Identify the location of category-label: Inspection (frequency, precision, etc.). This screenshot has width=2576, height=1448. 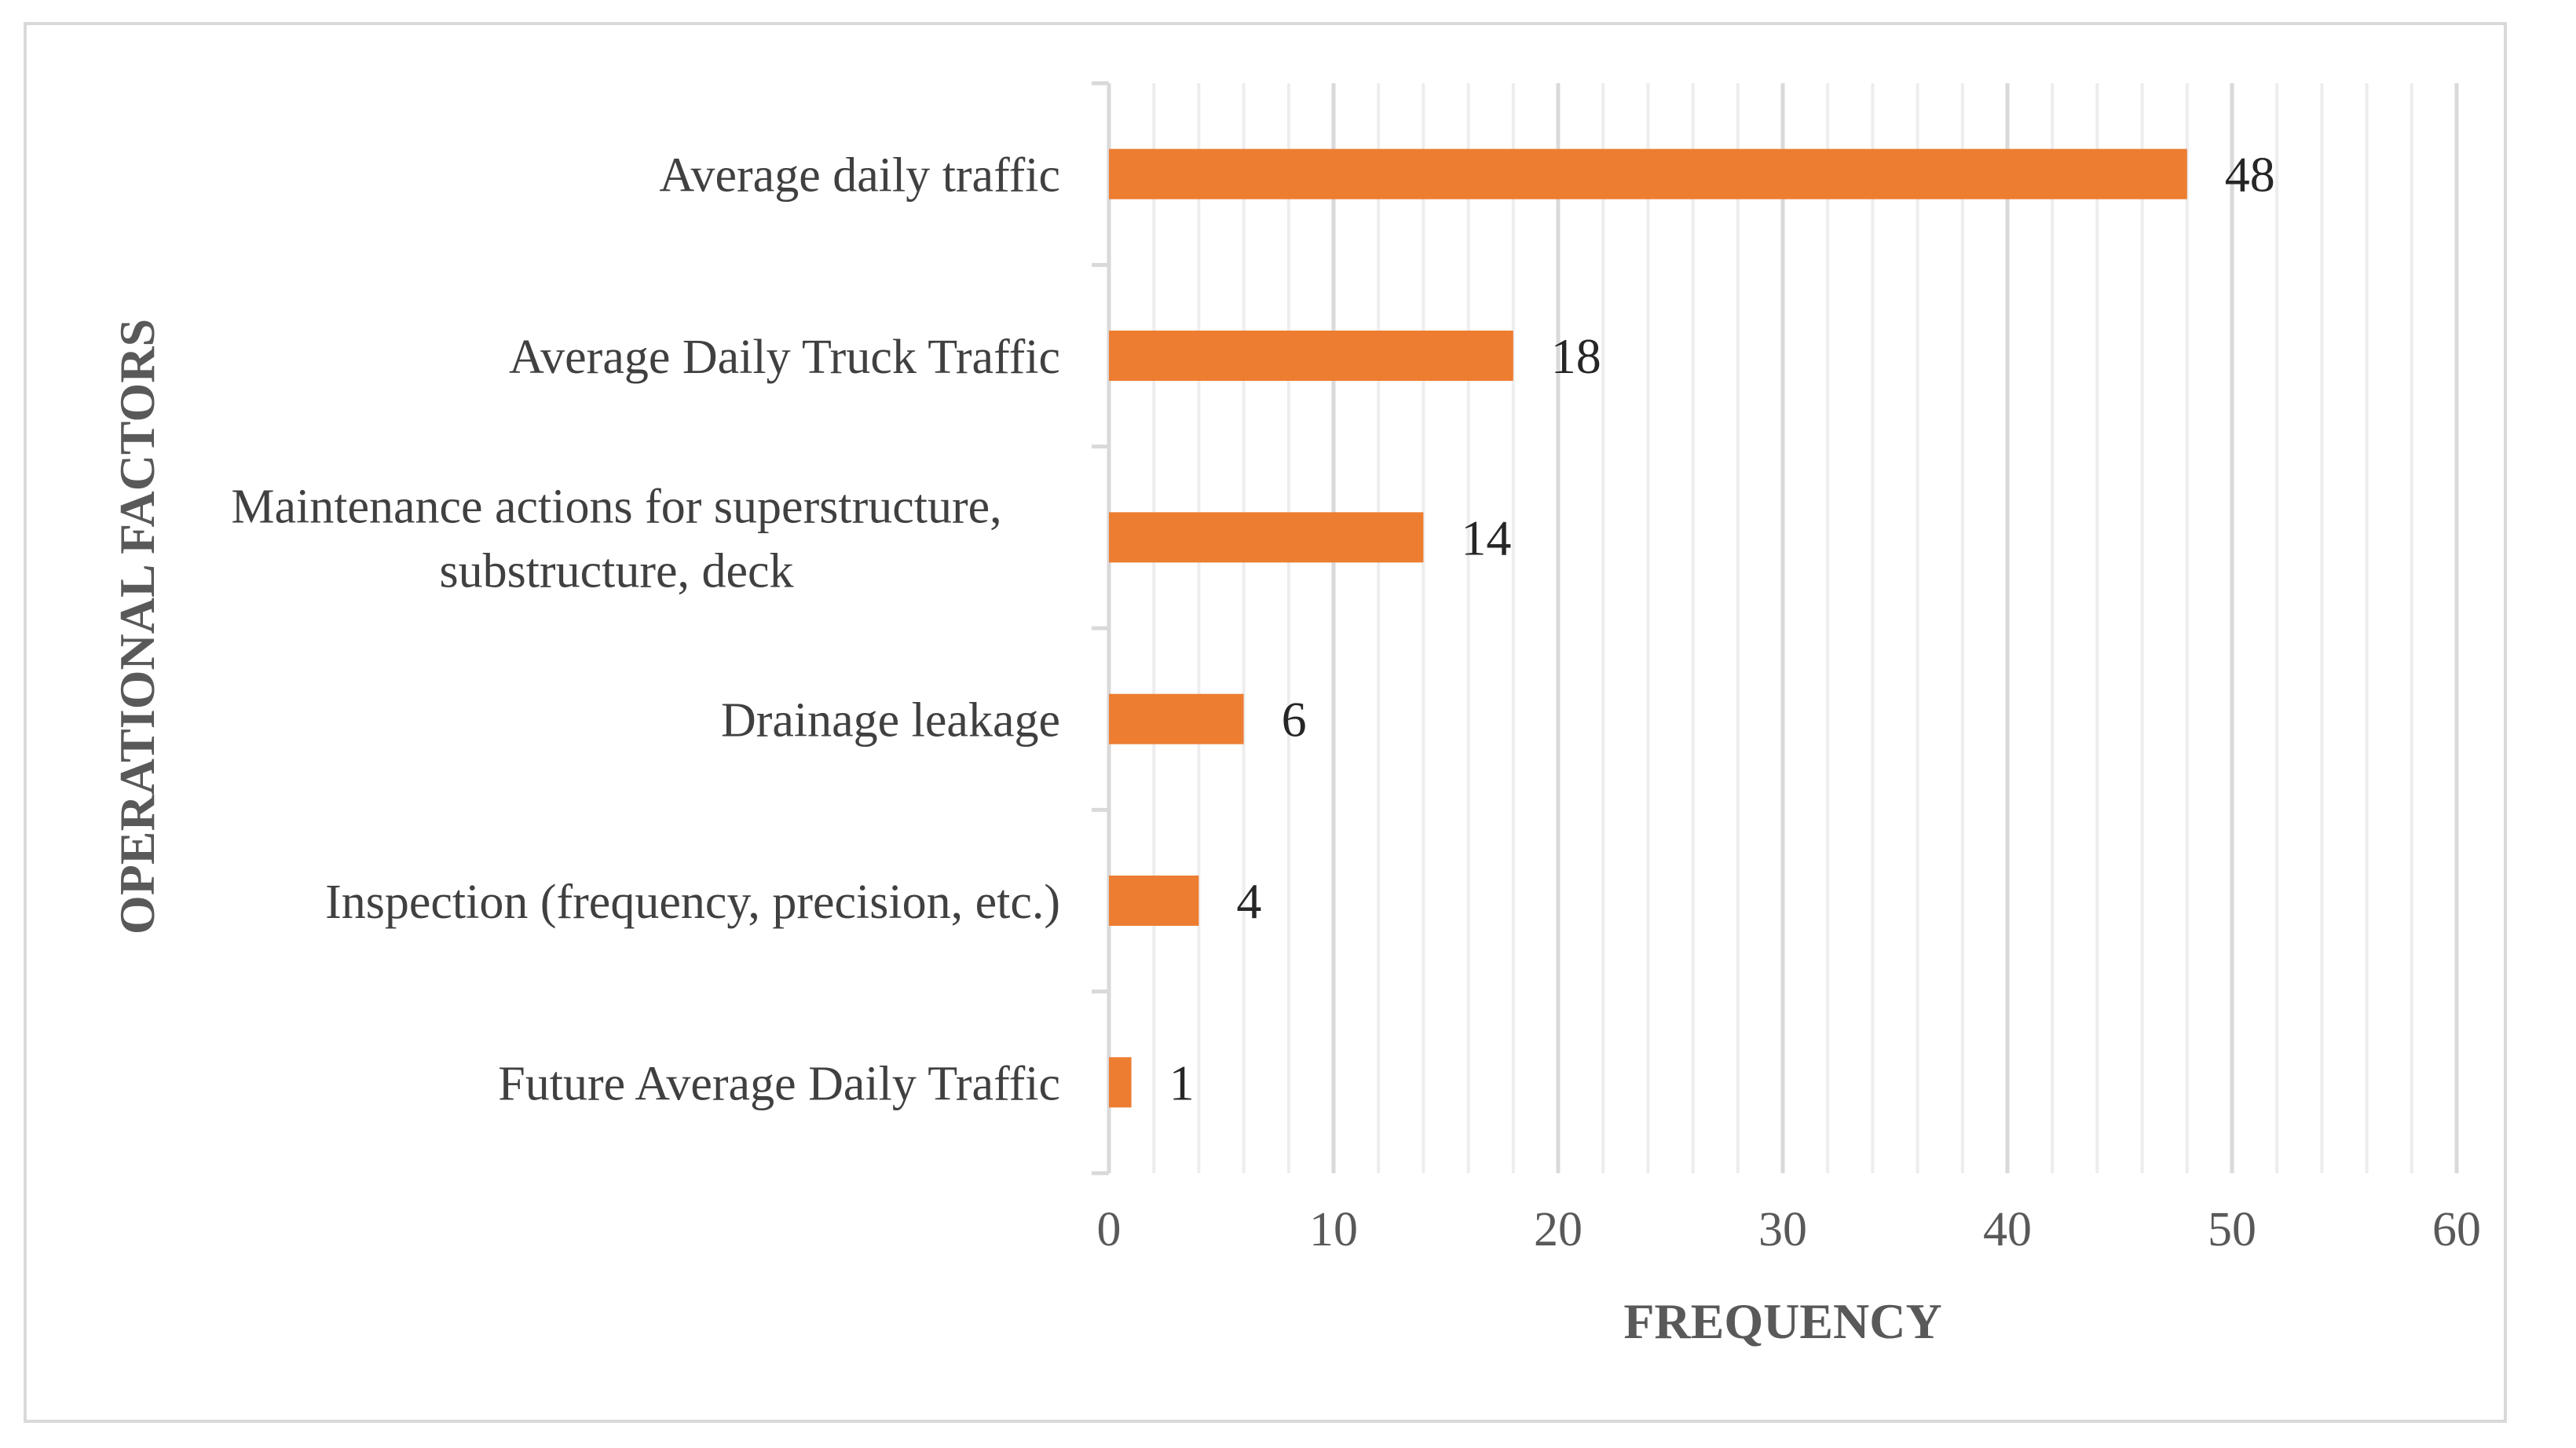
(692, 902).